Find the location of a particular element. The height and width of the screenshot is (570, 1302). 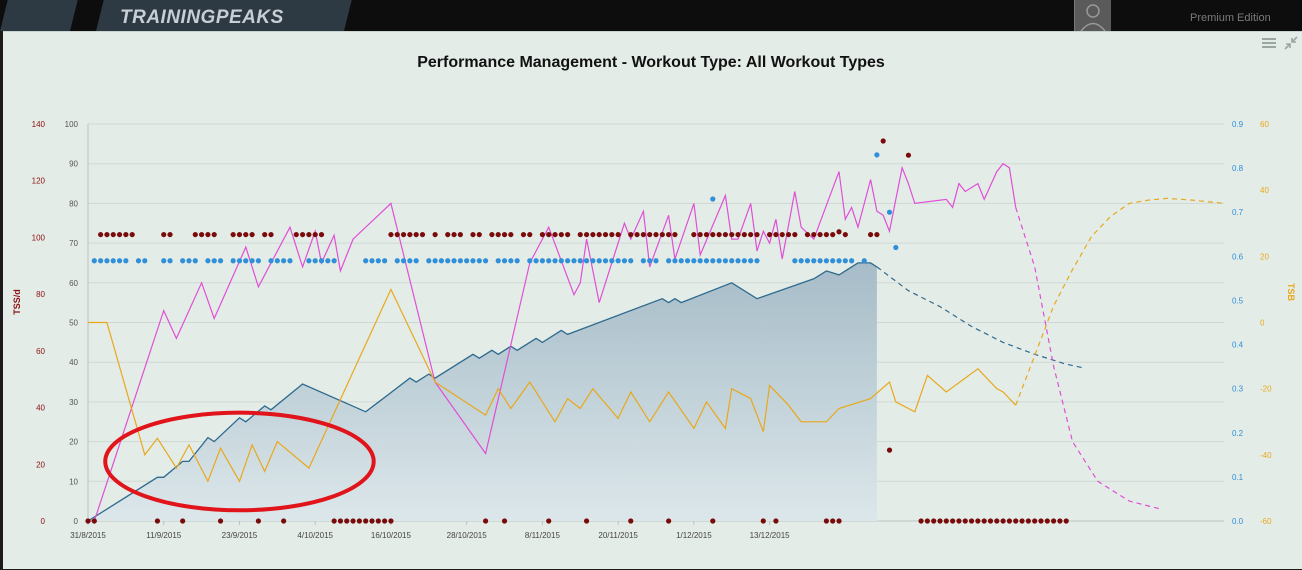

tsb-axis-label: TSB is located at coordinates (1291, 292).